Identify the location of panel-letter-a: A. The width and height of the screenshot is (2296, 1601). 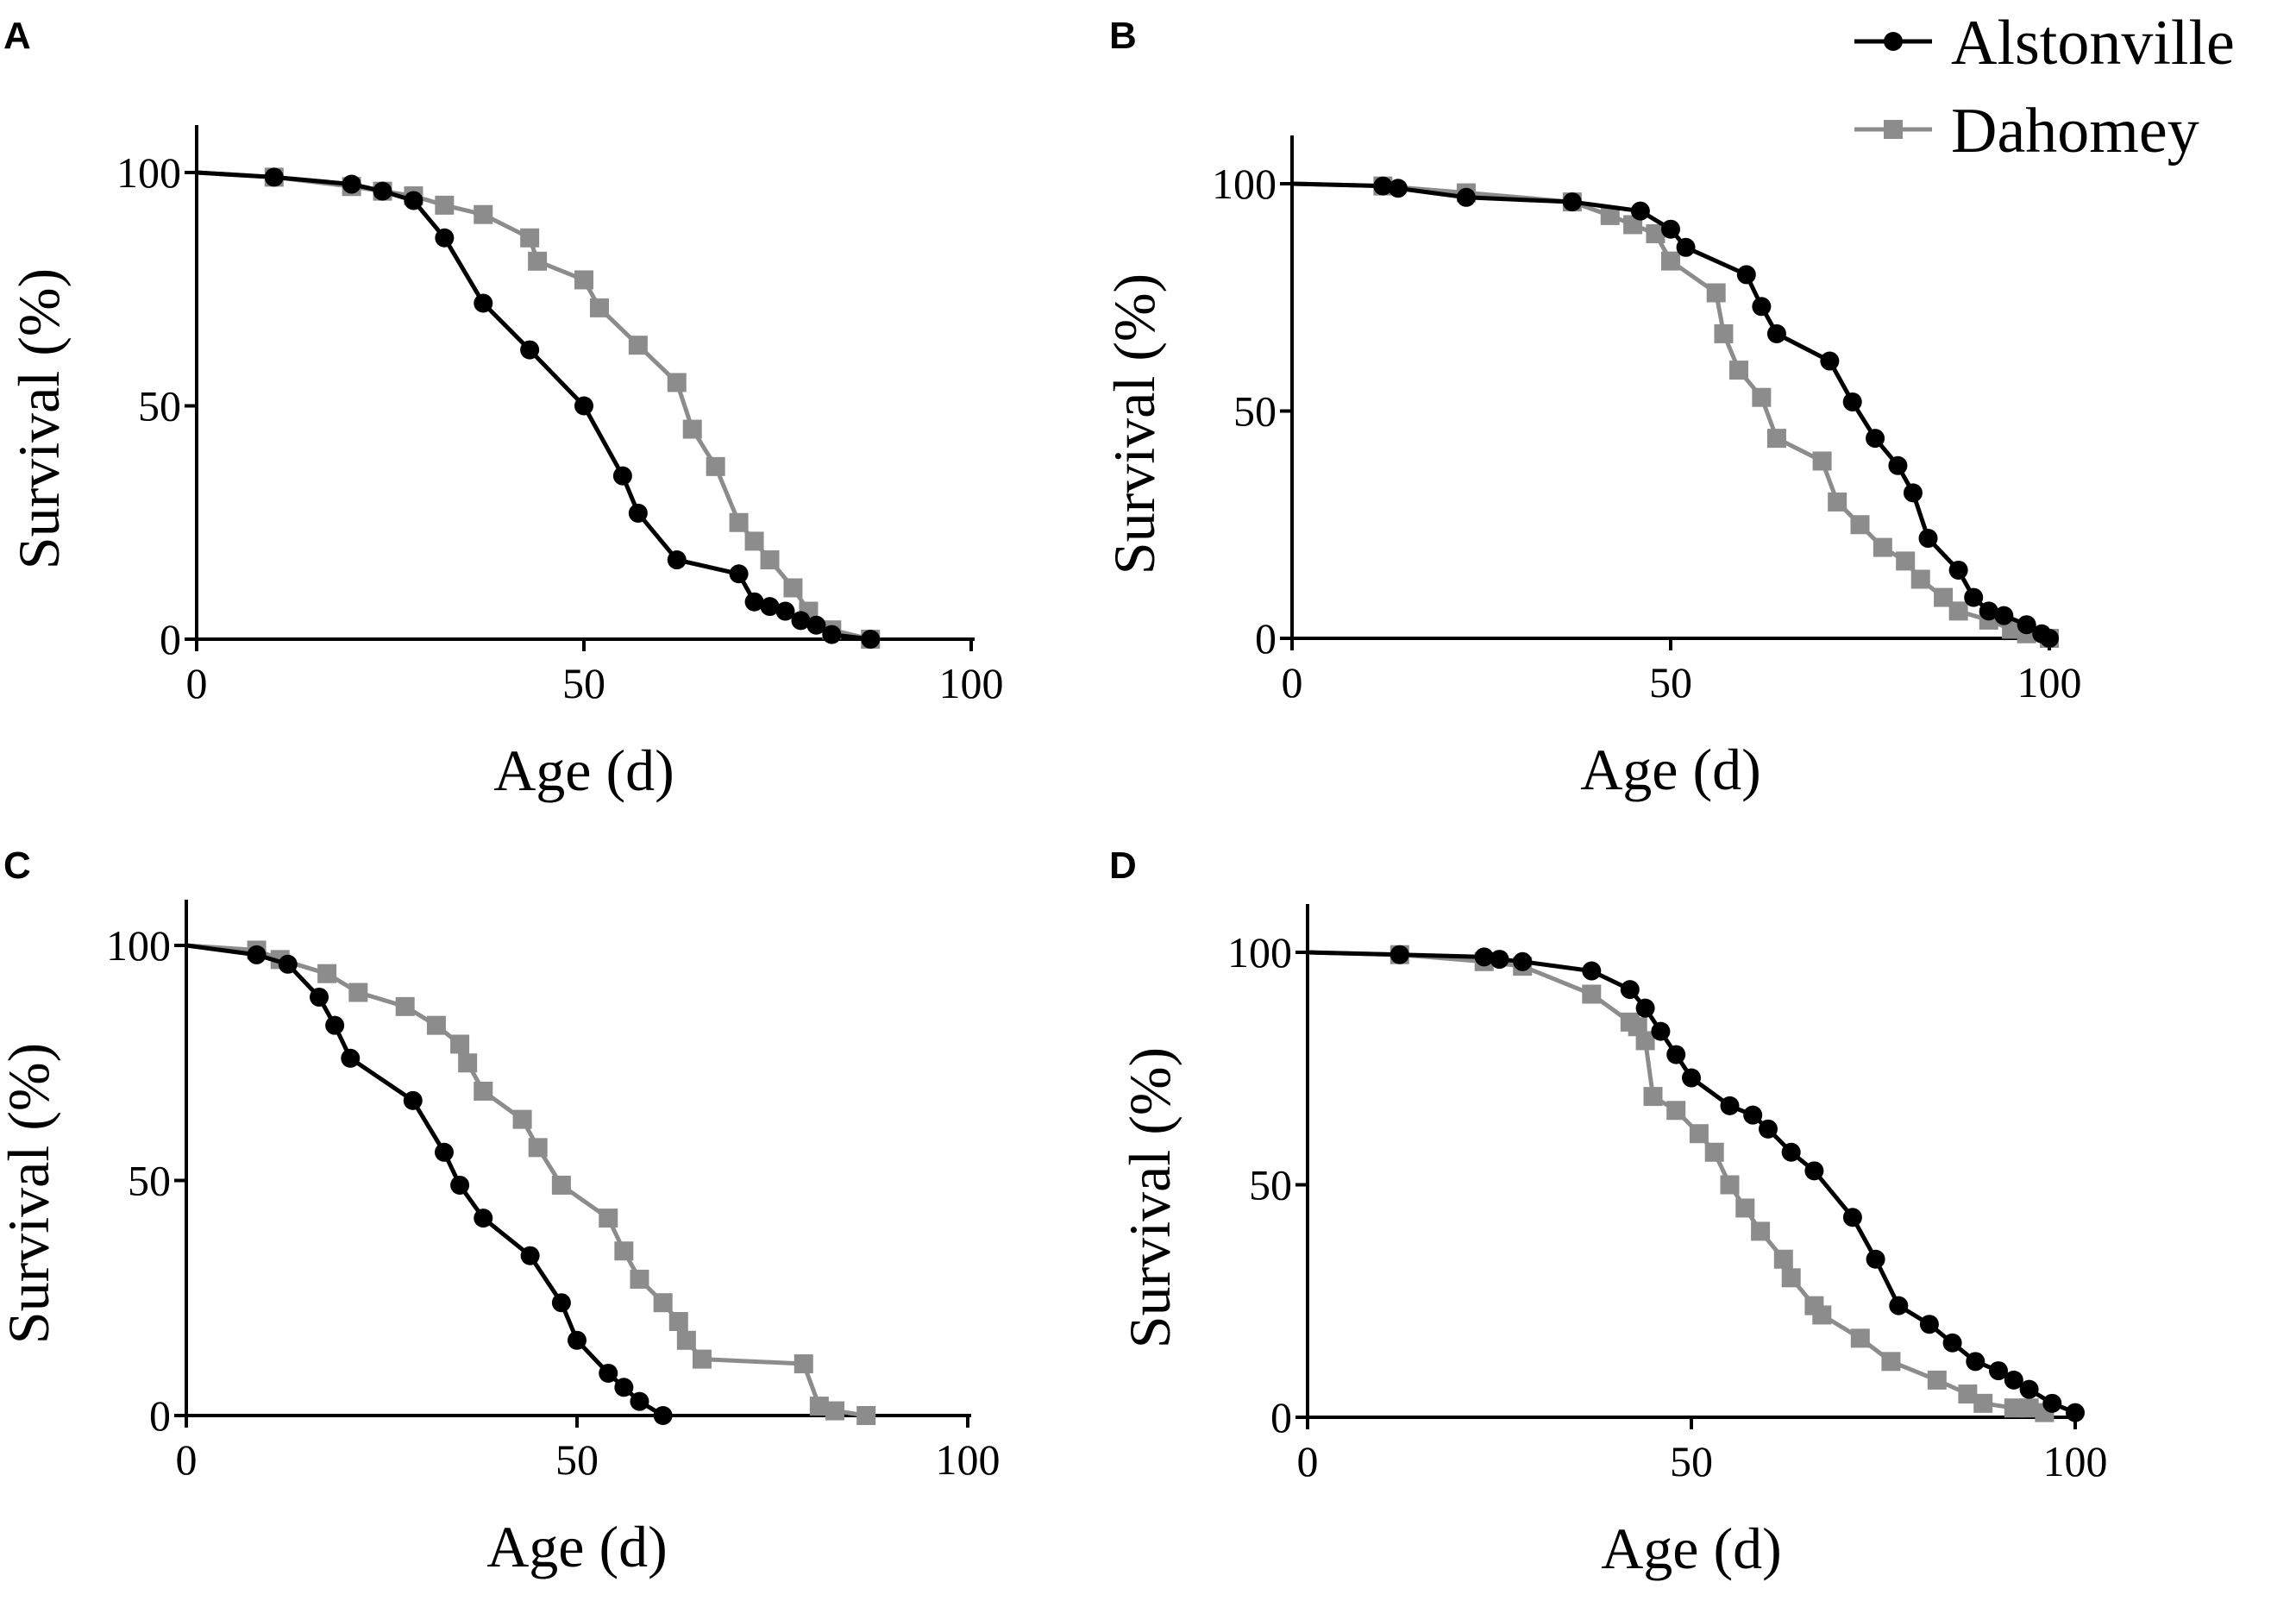
(17, 36).